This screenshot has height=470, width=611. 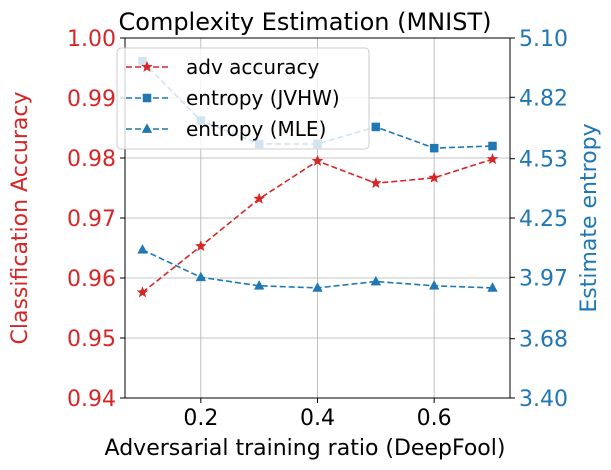 I want to click on legend-label: adv accuracy, so click(x=253, y=67).